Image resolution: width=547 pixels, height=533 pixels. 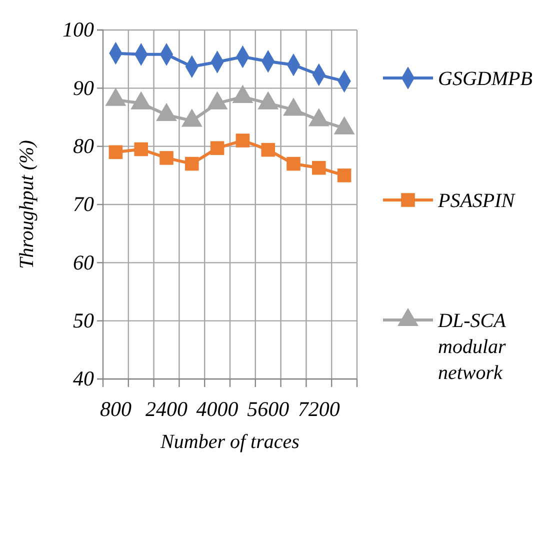 I want to click on legend-label: PSASPIN, so click(x=476, y=201).